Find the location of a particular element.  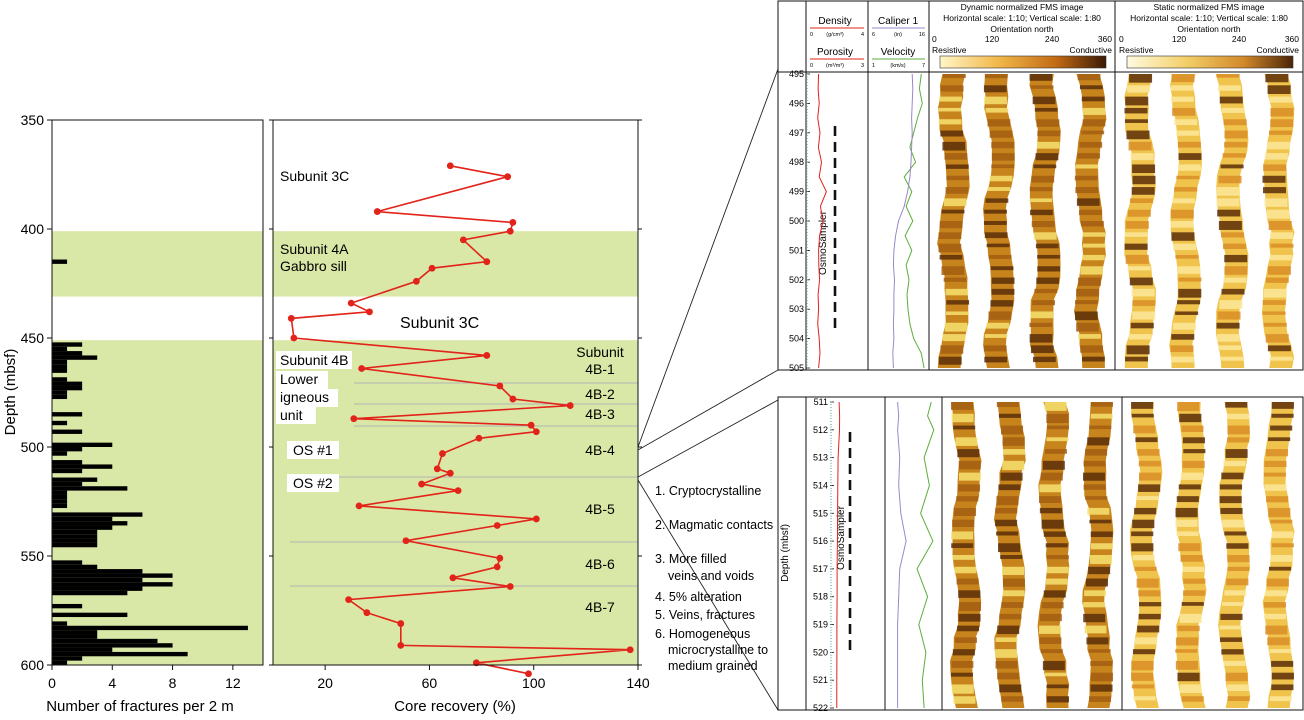

density-min: 0 is located at coordinates (811, 35).